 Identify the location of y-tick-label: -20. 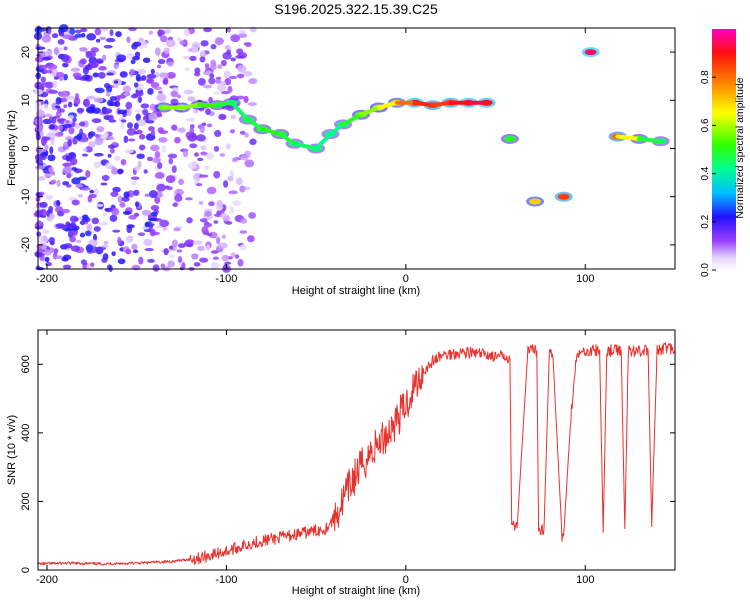
(26, 245).